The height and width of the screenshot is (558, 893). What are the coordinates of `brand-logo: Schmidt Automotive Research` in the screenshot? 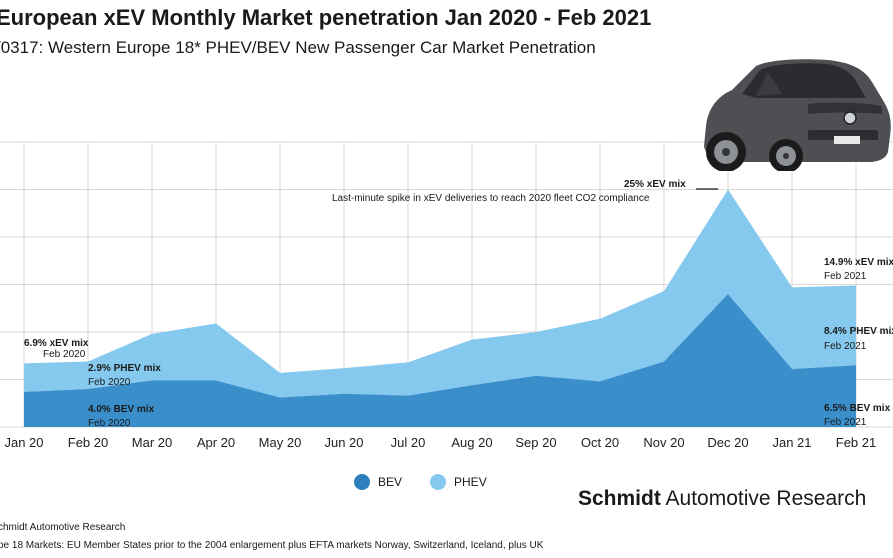 It's located at (722, 499).